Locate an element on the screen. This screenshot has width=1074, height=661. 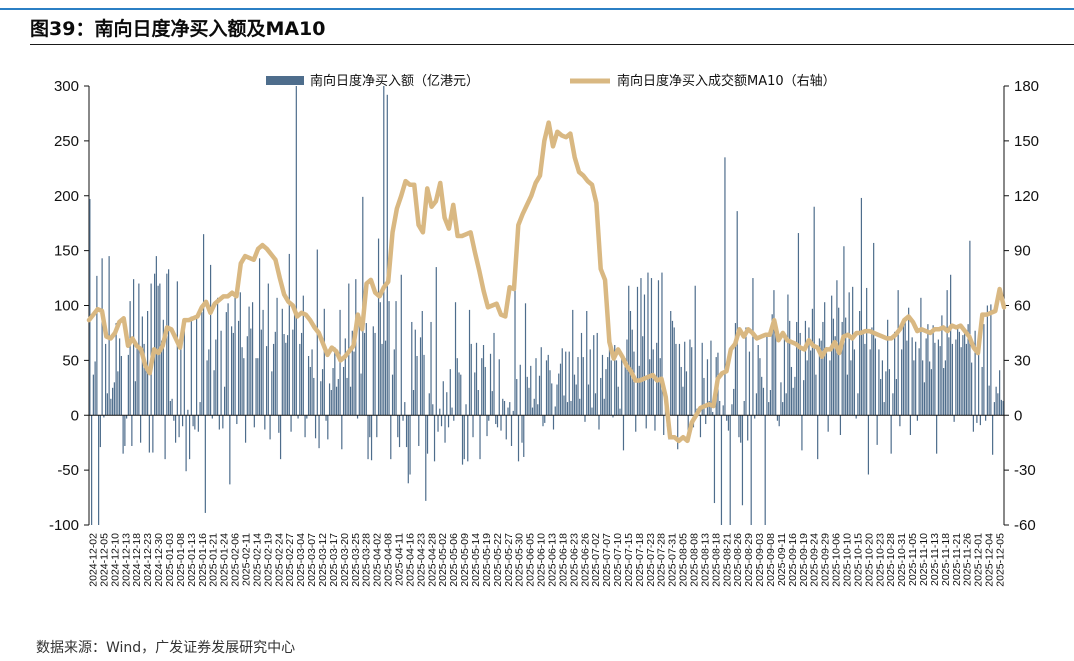
x-tick-label: 2025-02-24 is located at coordinates (279, 560).